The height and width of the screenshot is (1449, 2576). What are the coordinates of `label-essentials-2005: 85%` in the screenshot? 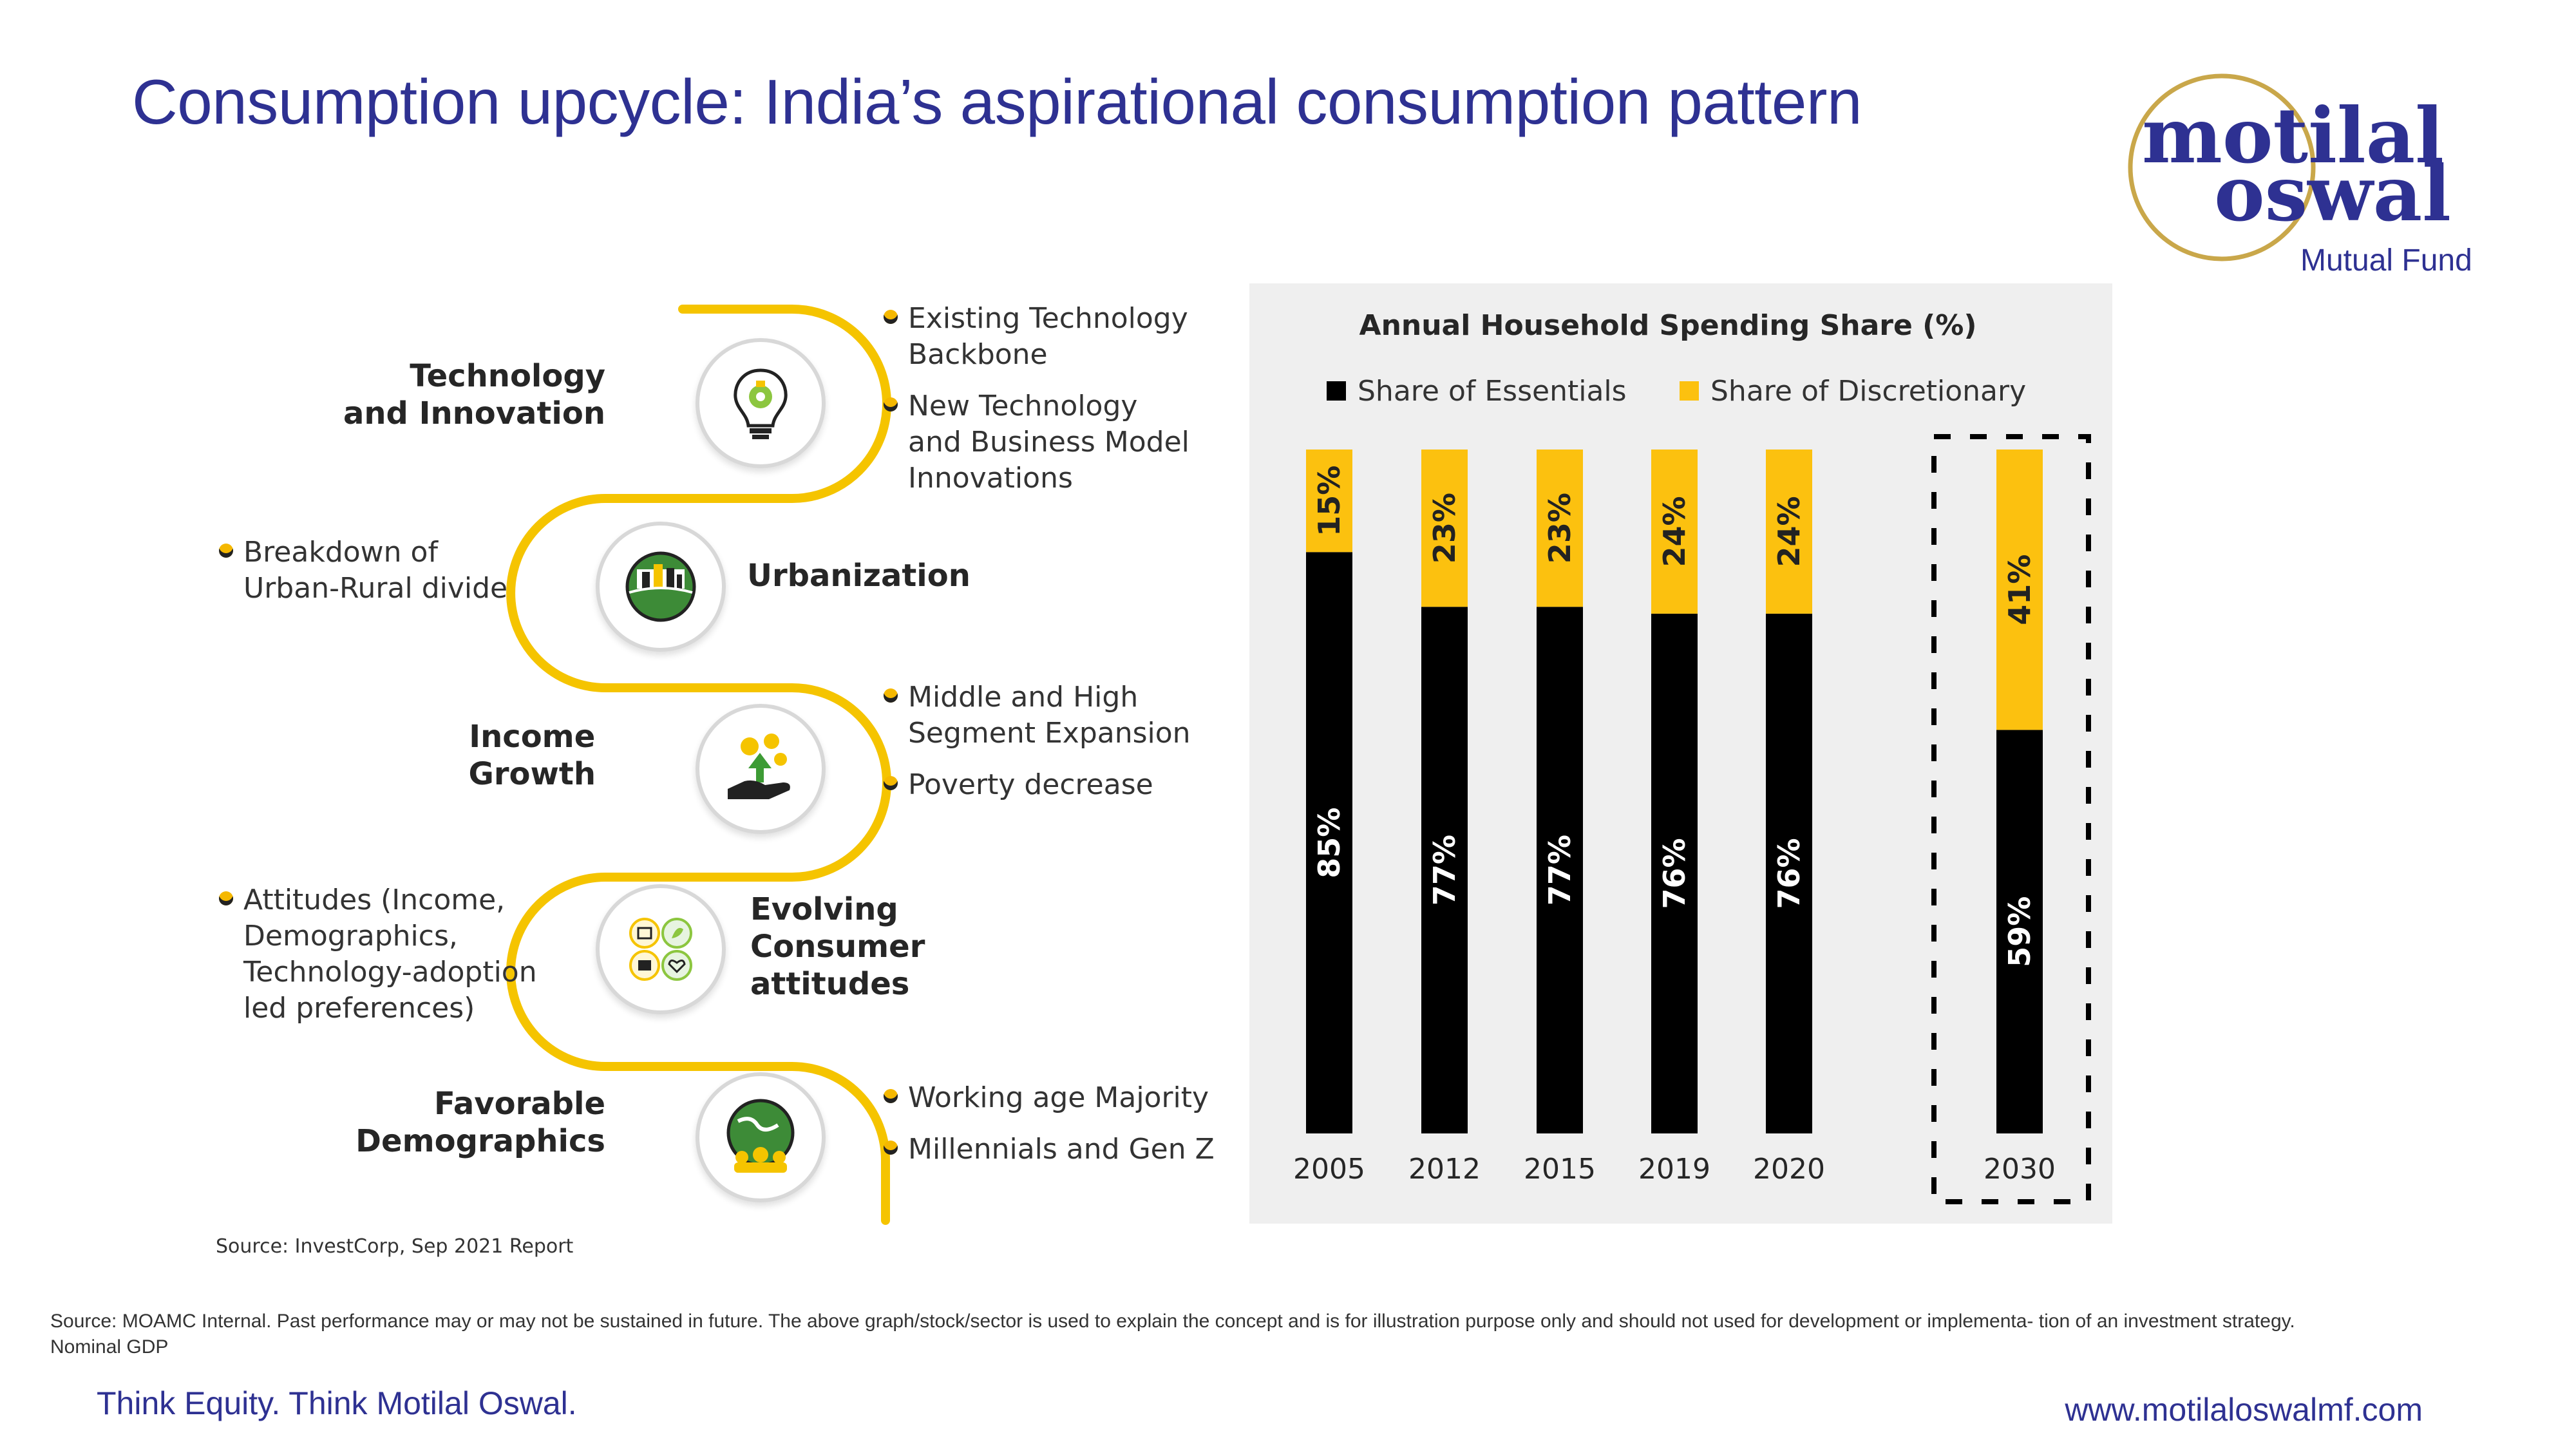 It's located at (1329, 843).